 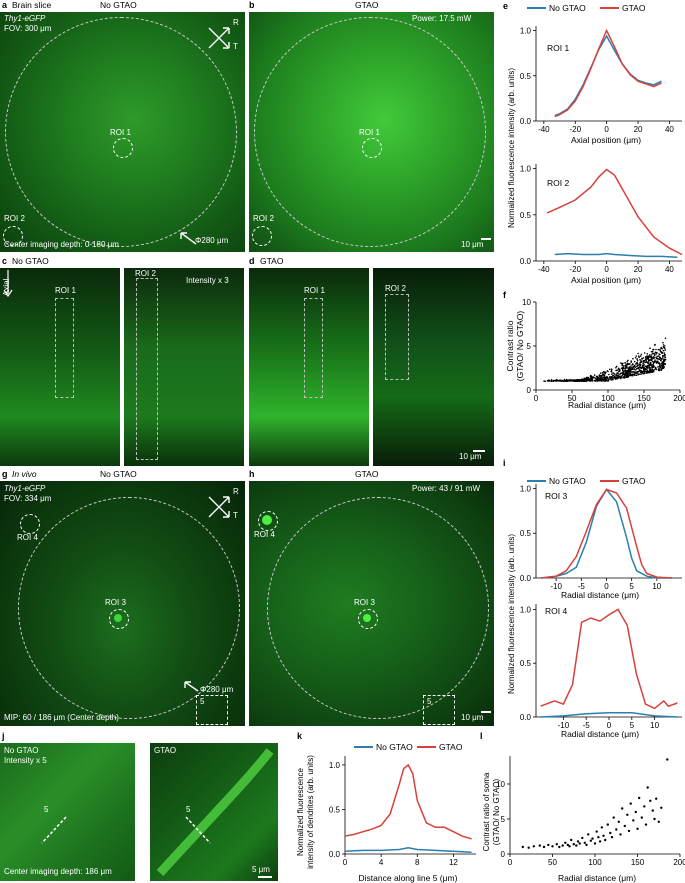 What do you see at coordinates (607, 405) in the screenshot?
I see `f-xlabel: Radial distance (μm)` at bounding box center [607, 405].